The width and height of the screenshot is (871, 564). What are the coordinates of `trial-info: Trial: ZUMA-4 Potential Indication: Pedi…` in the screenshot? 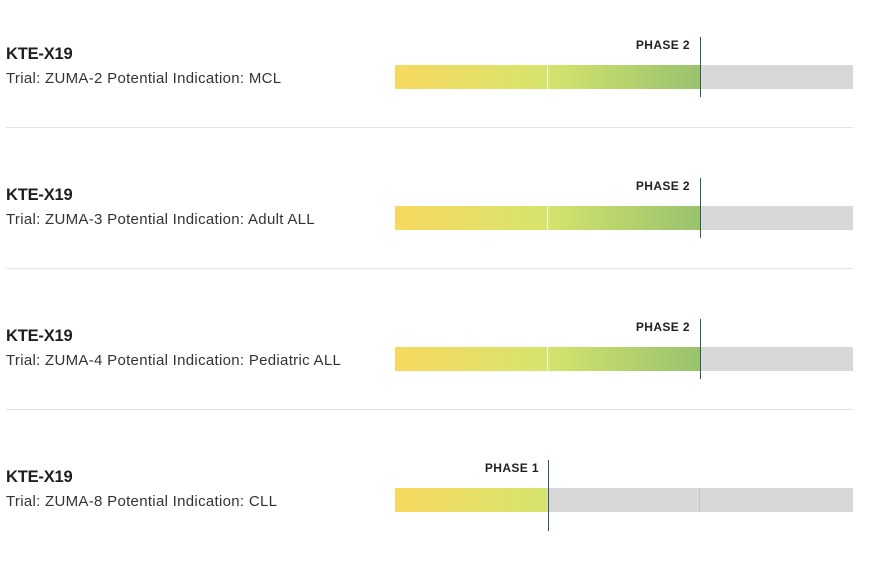 It's located at (174, 360).